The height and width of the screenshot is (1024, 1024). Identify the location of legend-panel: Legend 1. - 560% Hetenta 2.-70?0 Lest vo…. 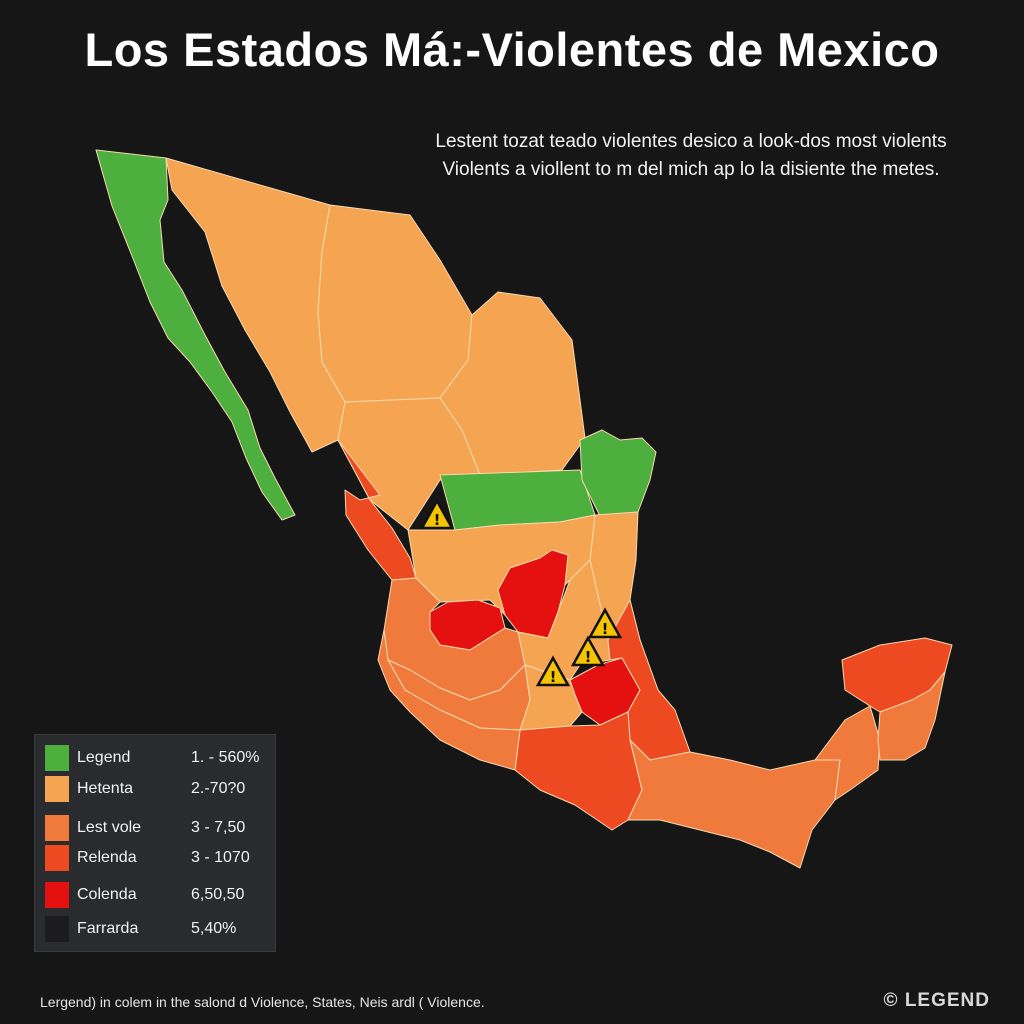
(155, 843).